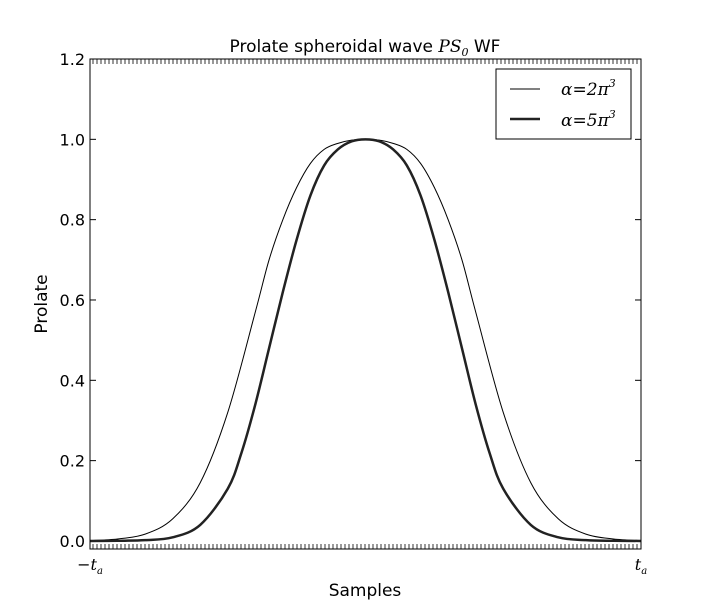  Describe the element at coordinates (484, 47) in the screenshot. I see `chart-title-suffix: WF` at that location.